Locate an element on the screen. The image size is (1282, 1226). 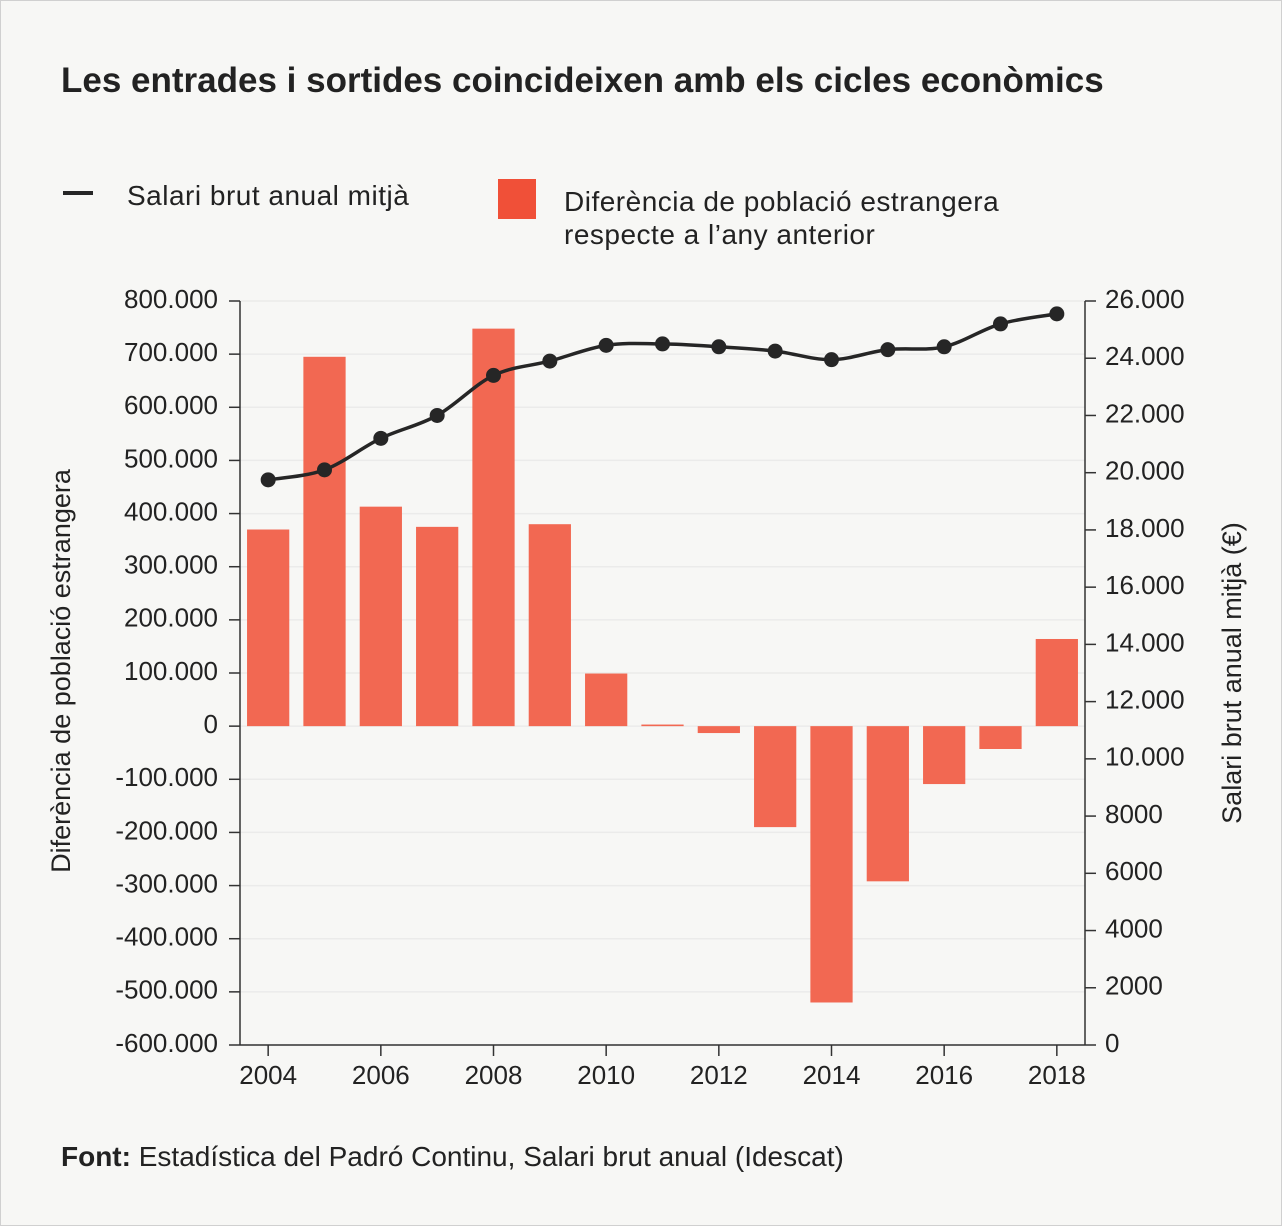
y-tick-label: 100.000 is located at coordinates (171, 671).